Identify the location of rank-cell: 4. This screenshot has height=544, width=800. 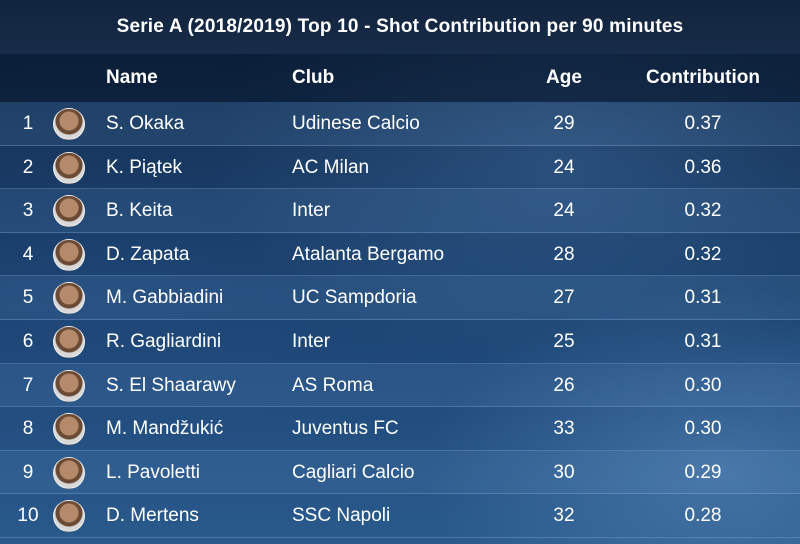
(28, 254).